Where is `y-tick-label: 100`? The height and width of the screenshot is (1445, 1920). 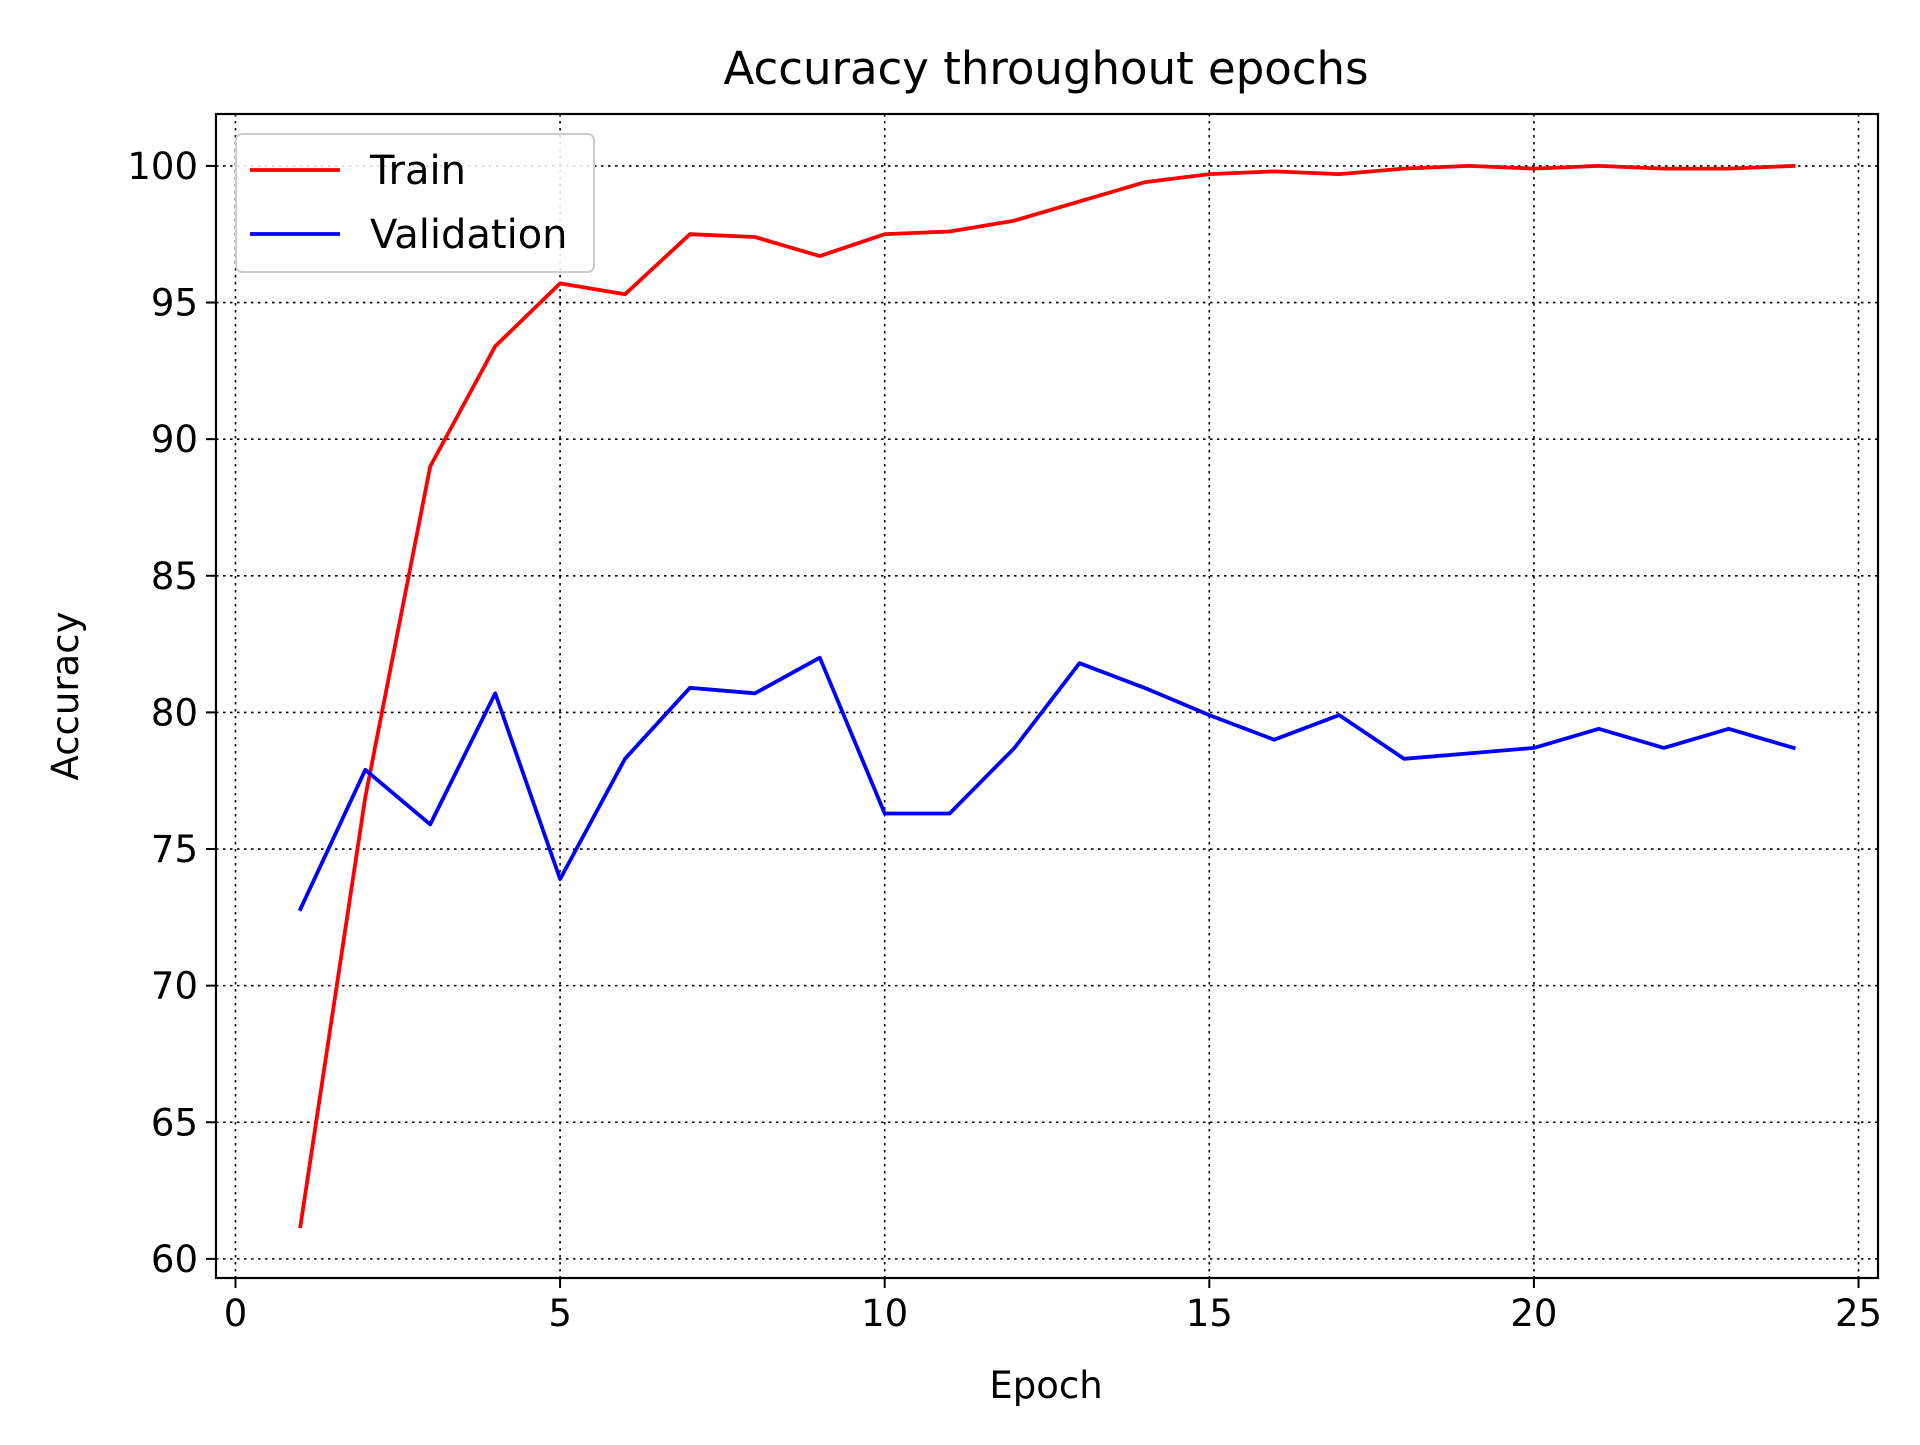
y-tick-label: 100 is located at coordinates (162, 166).